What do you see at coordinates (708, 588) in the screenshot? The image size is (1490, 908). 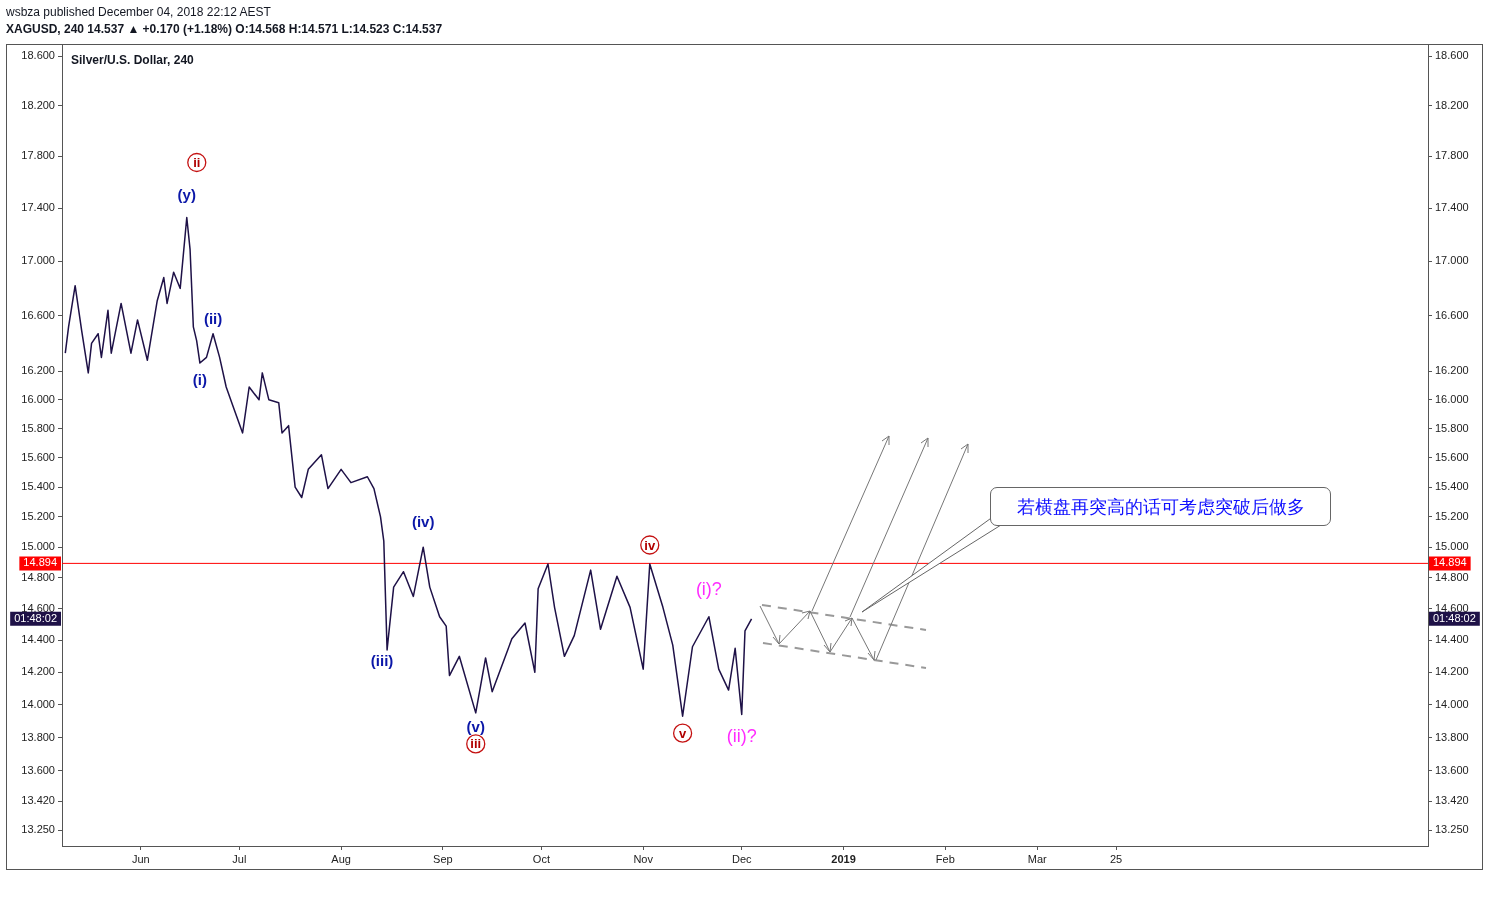 I see `annotation: (i)?` at bounding box center [708, 588].